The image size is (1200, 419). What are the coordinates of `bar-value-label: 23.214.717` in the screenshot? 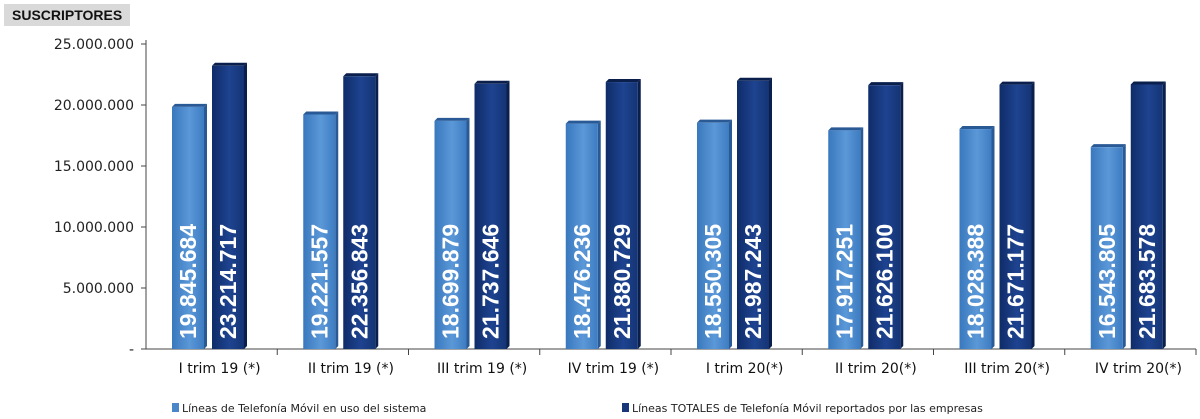 It's located at (228, 281).